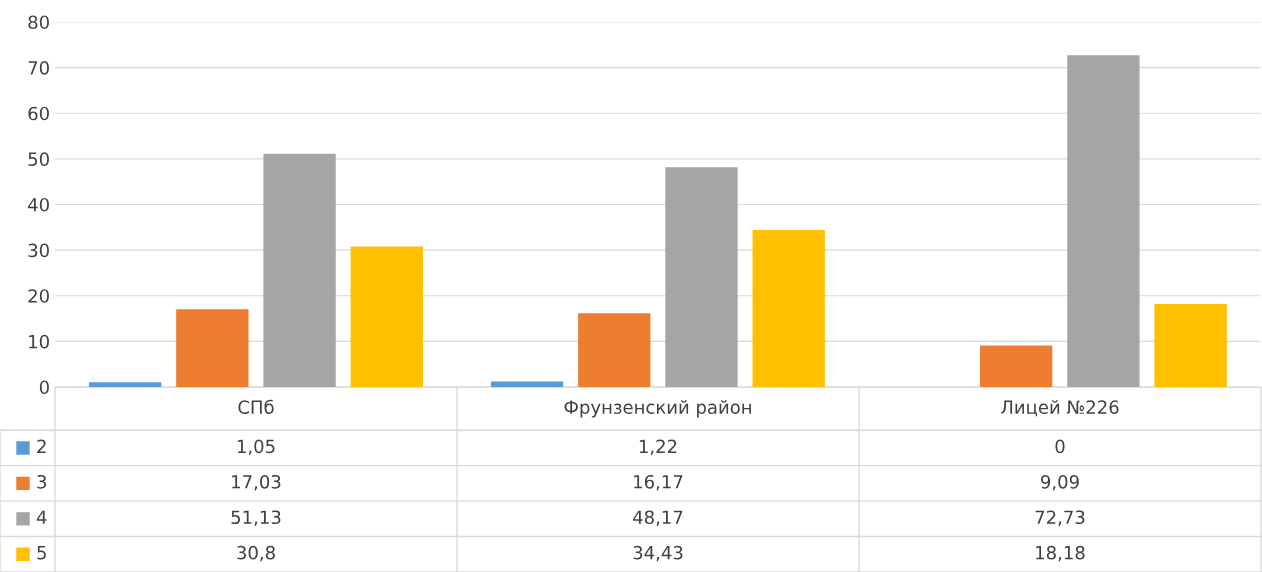  What do you see at coordinates (1060, 518) in the screenshot?
I see `data-label: 72,73` at bounding box center [1060, 518].